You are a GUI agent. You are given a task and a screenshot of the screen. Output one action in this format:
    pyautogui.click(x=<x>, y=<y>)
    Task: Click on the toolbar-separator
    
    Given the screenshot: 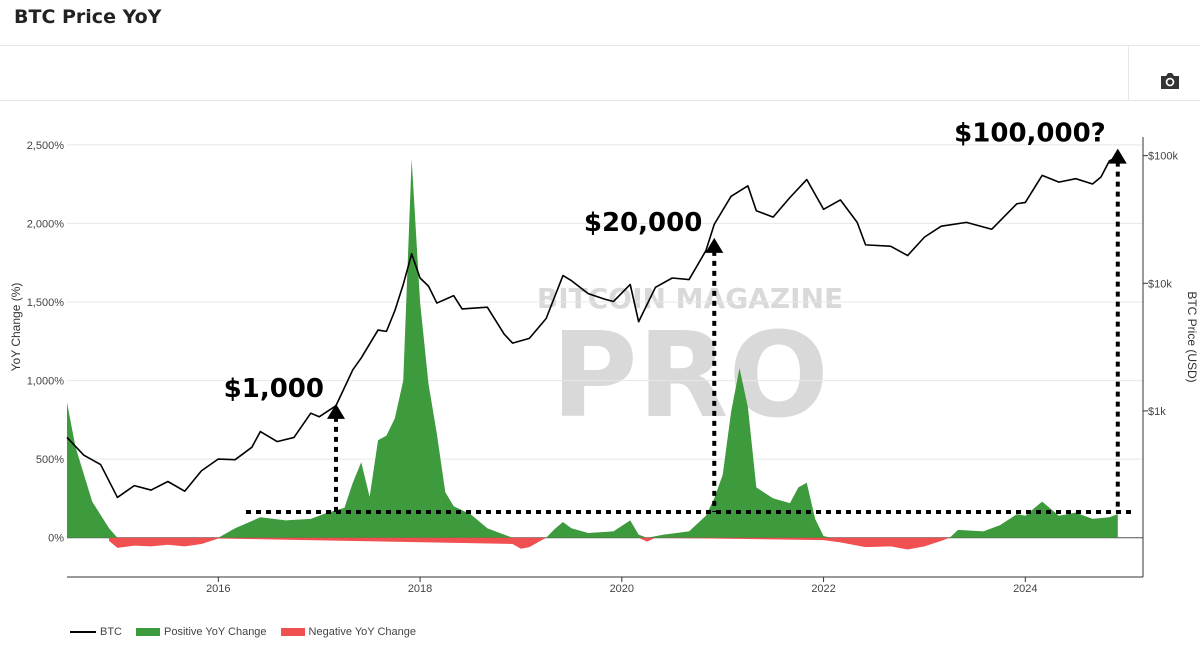 What is the action you would take?
    pyautogui.click(x=1128, y=73)
    